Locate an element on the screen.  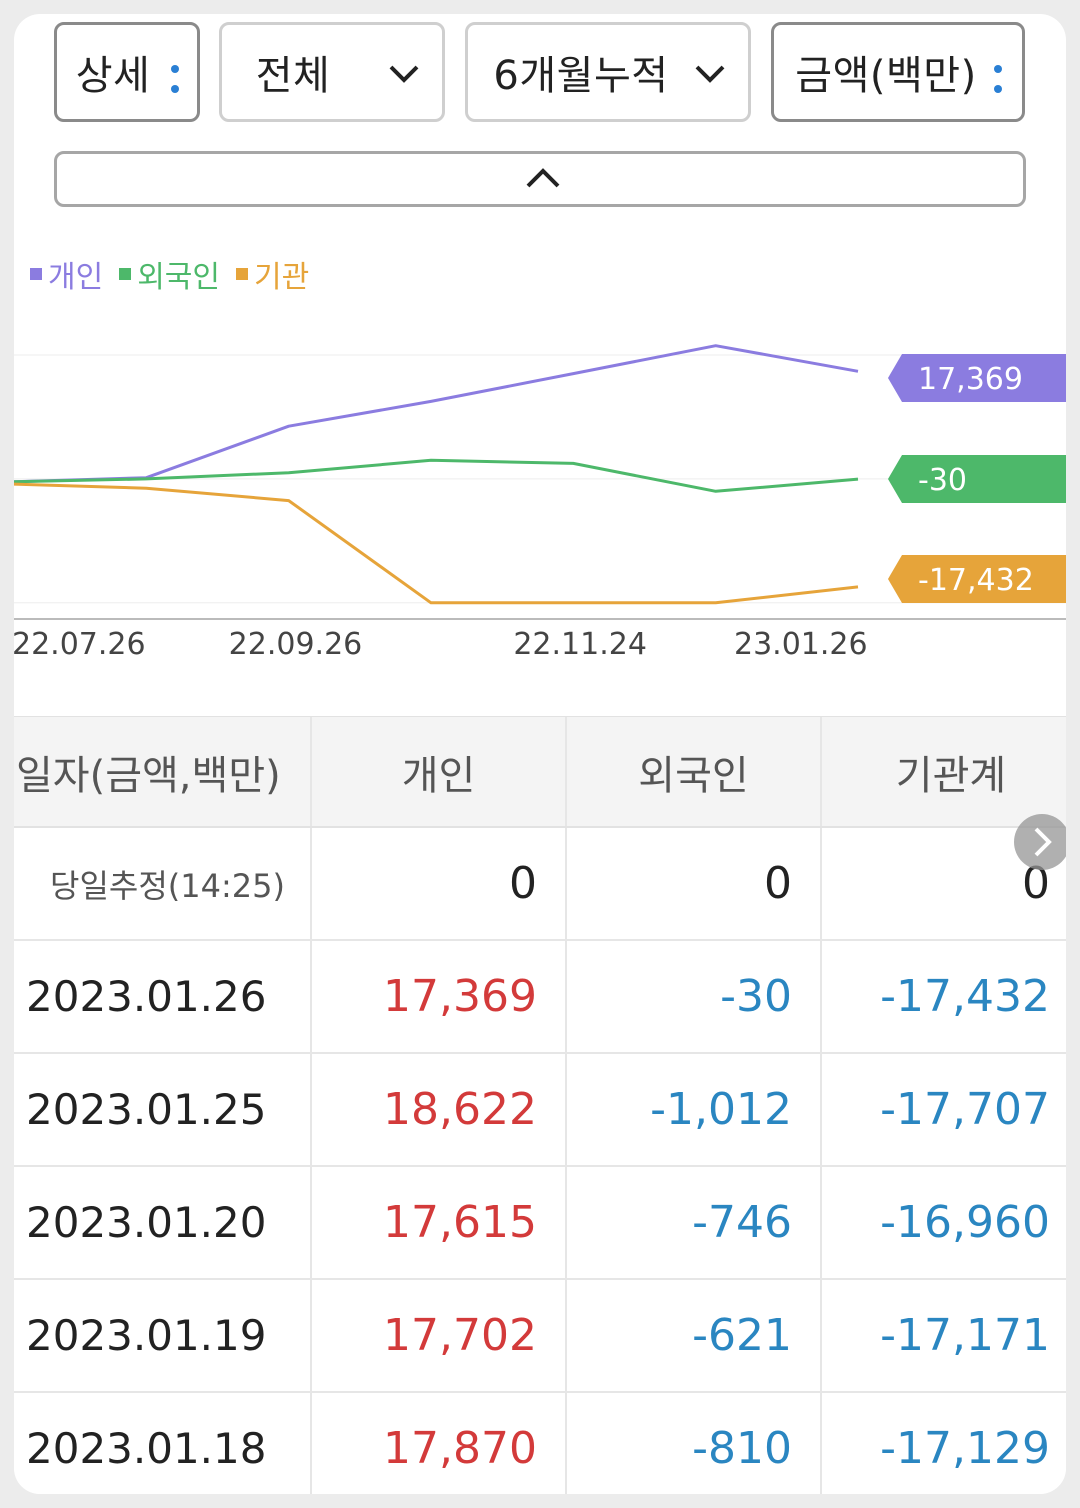
header-institution: 기관계 is located at coordinates (951, 775).